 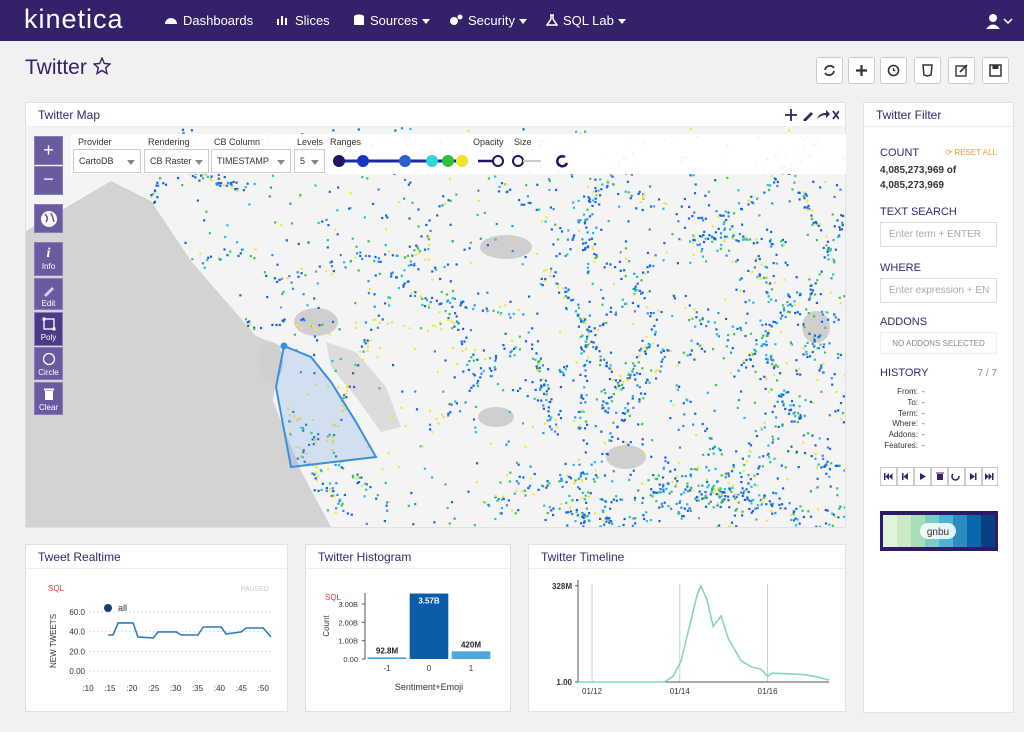 I want to click on edit-button, so click(x=961, y=70).